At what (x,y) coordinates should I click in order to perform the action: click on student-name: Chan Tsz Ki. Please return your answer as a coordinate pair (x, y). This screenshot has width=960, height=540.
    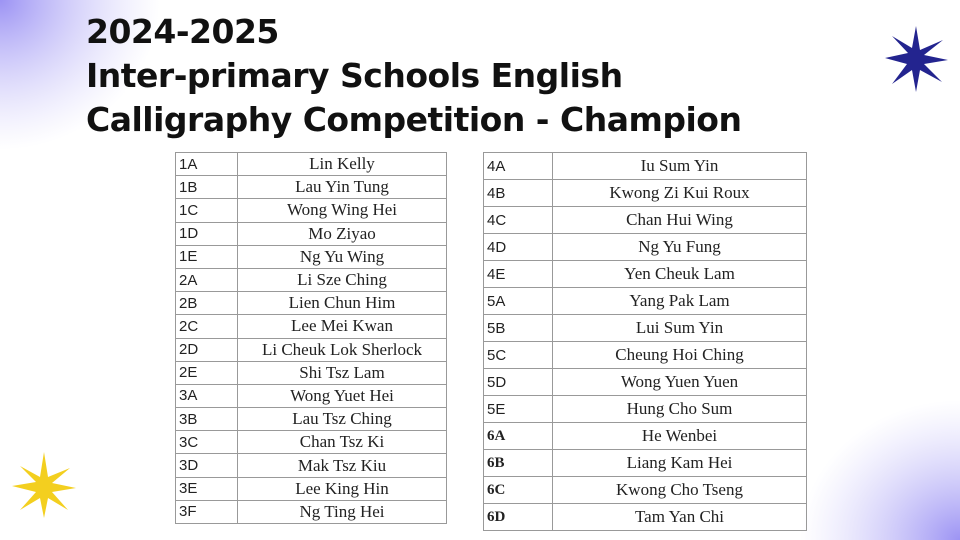
    Looking at the image, I should click on (342, 442).